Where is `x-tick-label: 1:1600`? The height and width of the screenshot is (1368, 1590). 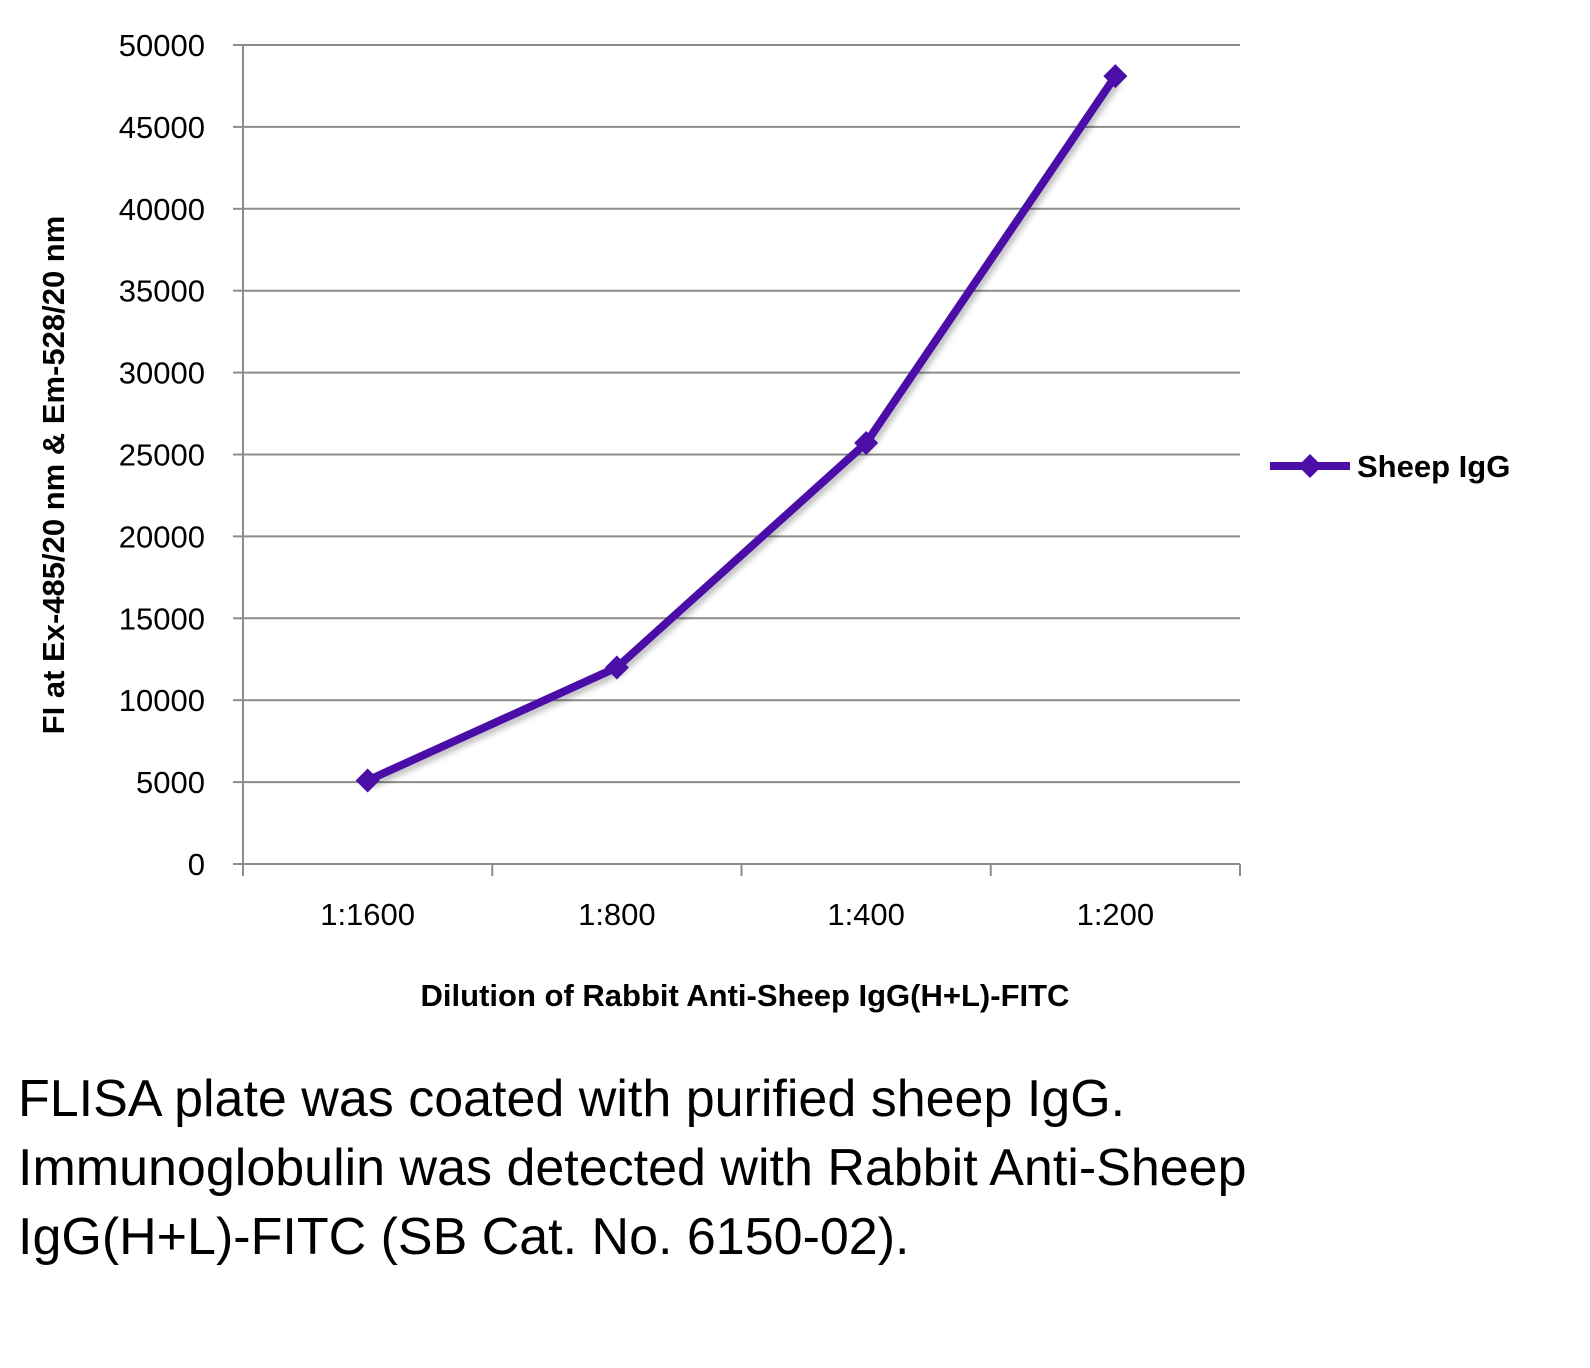 x-tick-label: 1:1600 is located at coordinates (367, 914).